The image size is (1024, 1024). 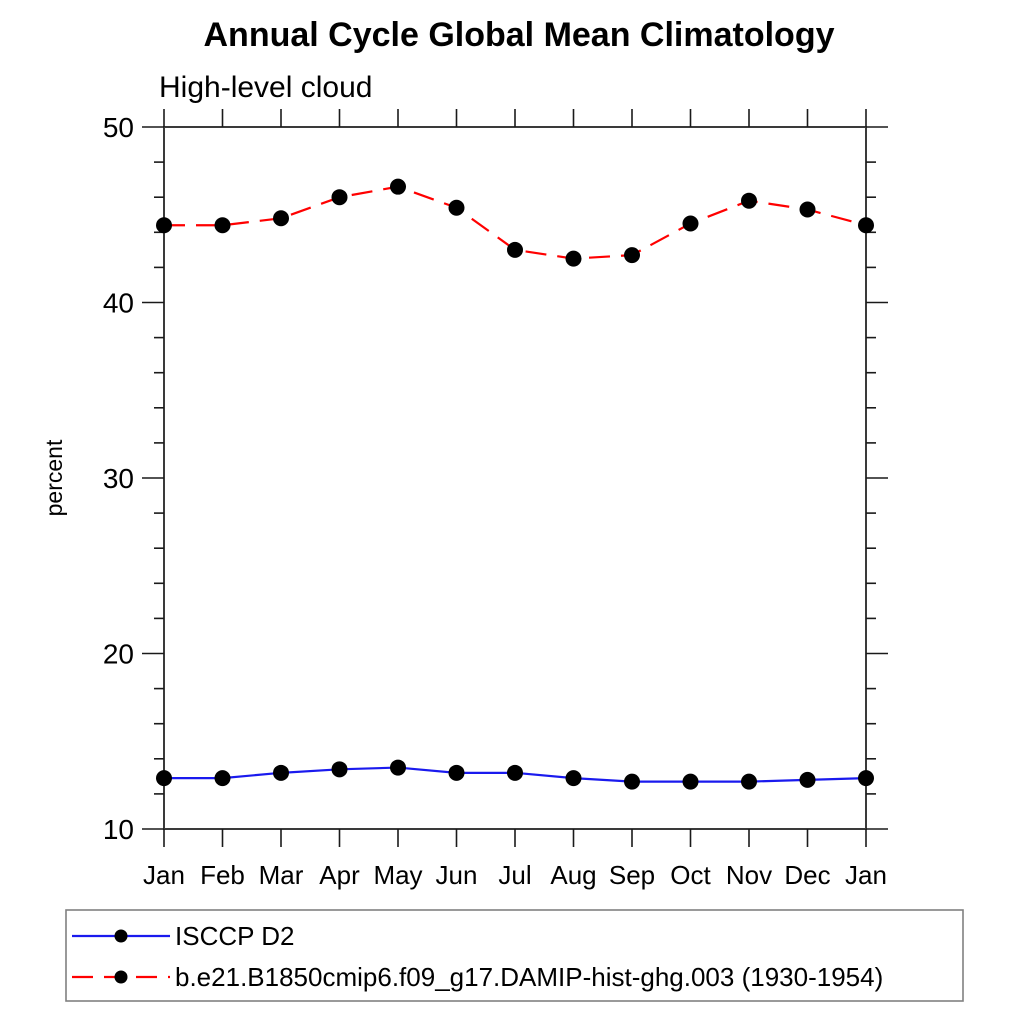 I want to click on x-tick-label: Jun, so click(x=457, y=875).